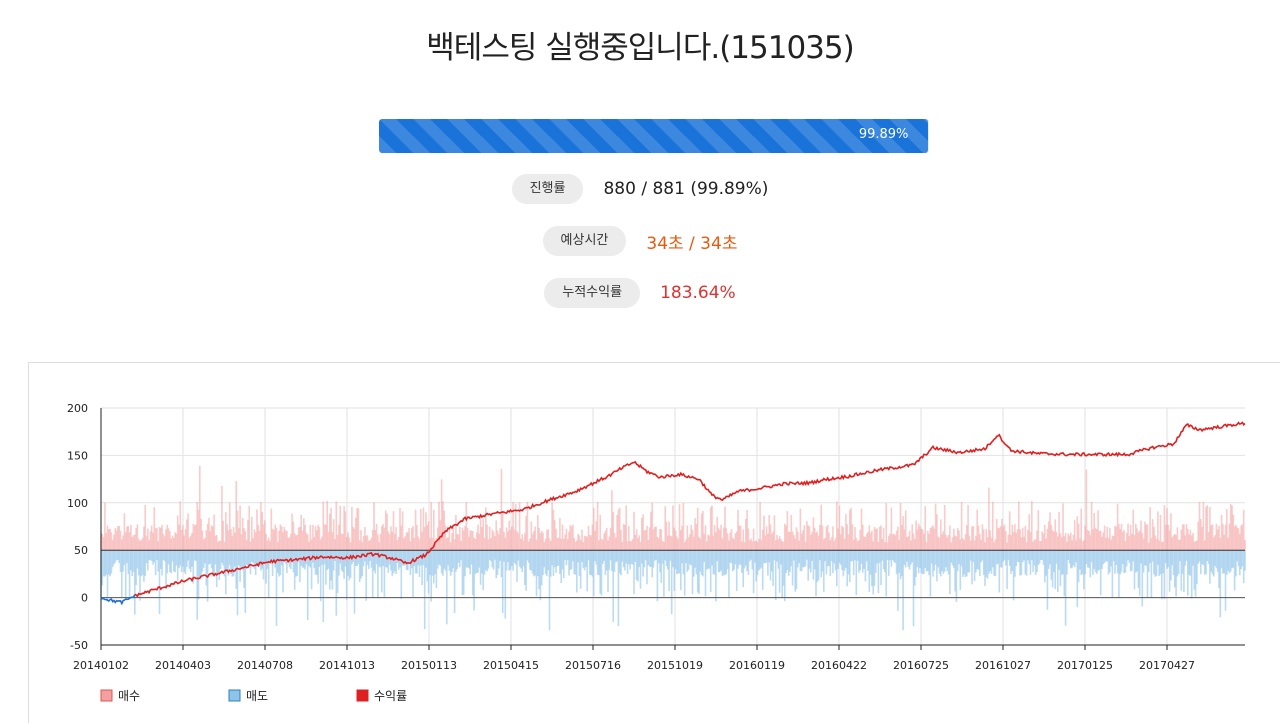  What do you see at coordinates (640, 48) in the screenshot?
I see `page-title: 백테스팅 실행중입니다.(151035)` at bounding box center [640, 48].